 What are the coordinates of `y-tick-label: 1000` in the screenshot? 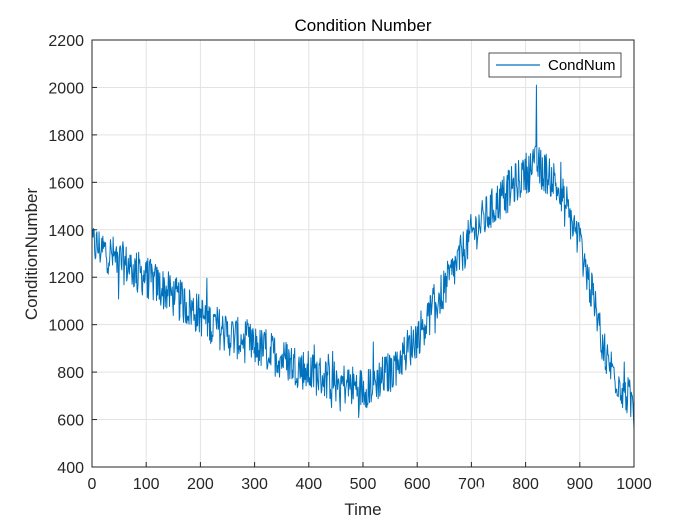 It's located at (66, 326).